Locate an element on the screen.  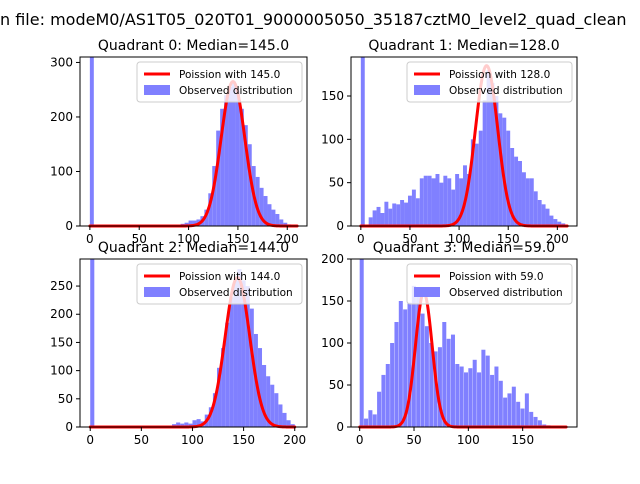
legend-observed-swatch is located at coordinates (427, 292).